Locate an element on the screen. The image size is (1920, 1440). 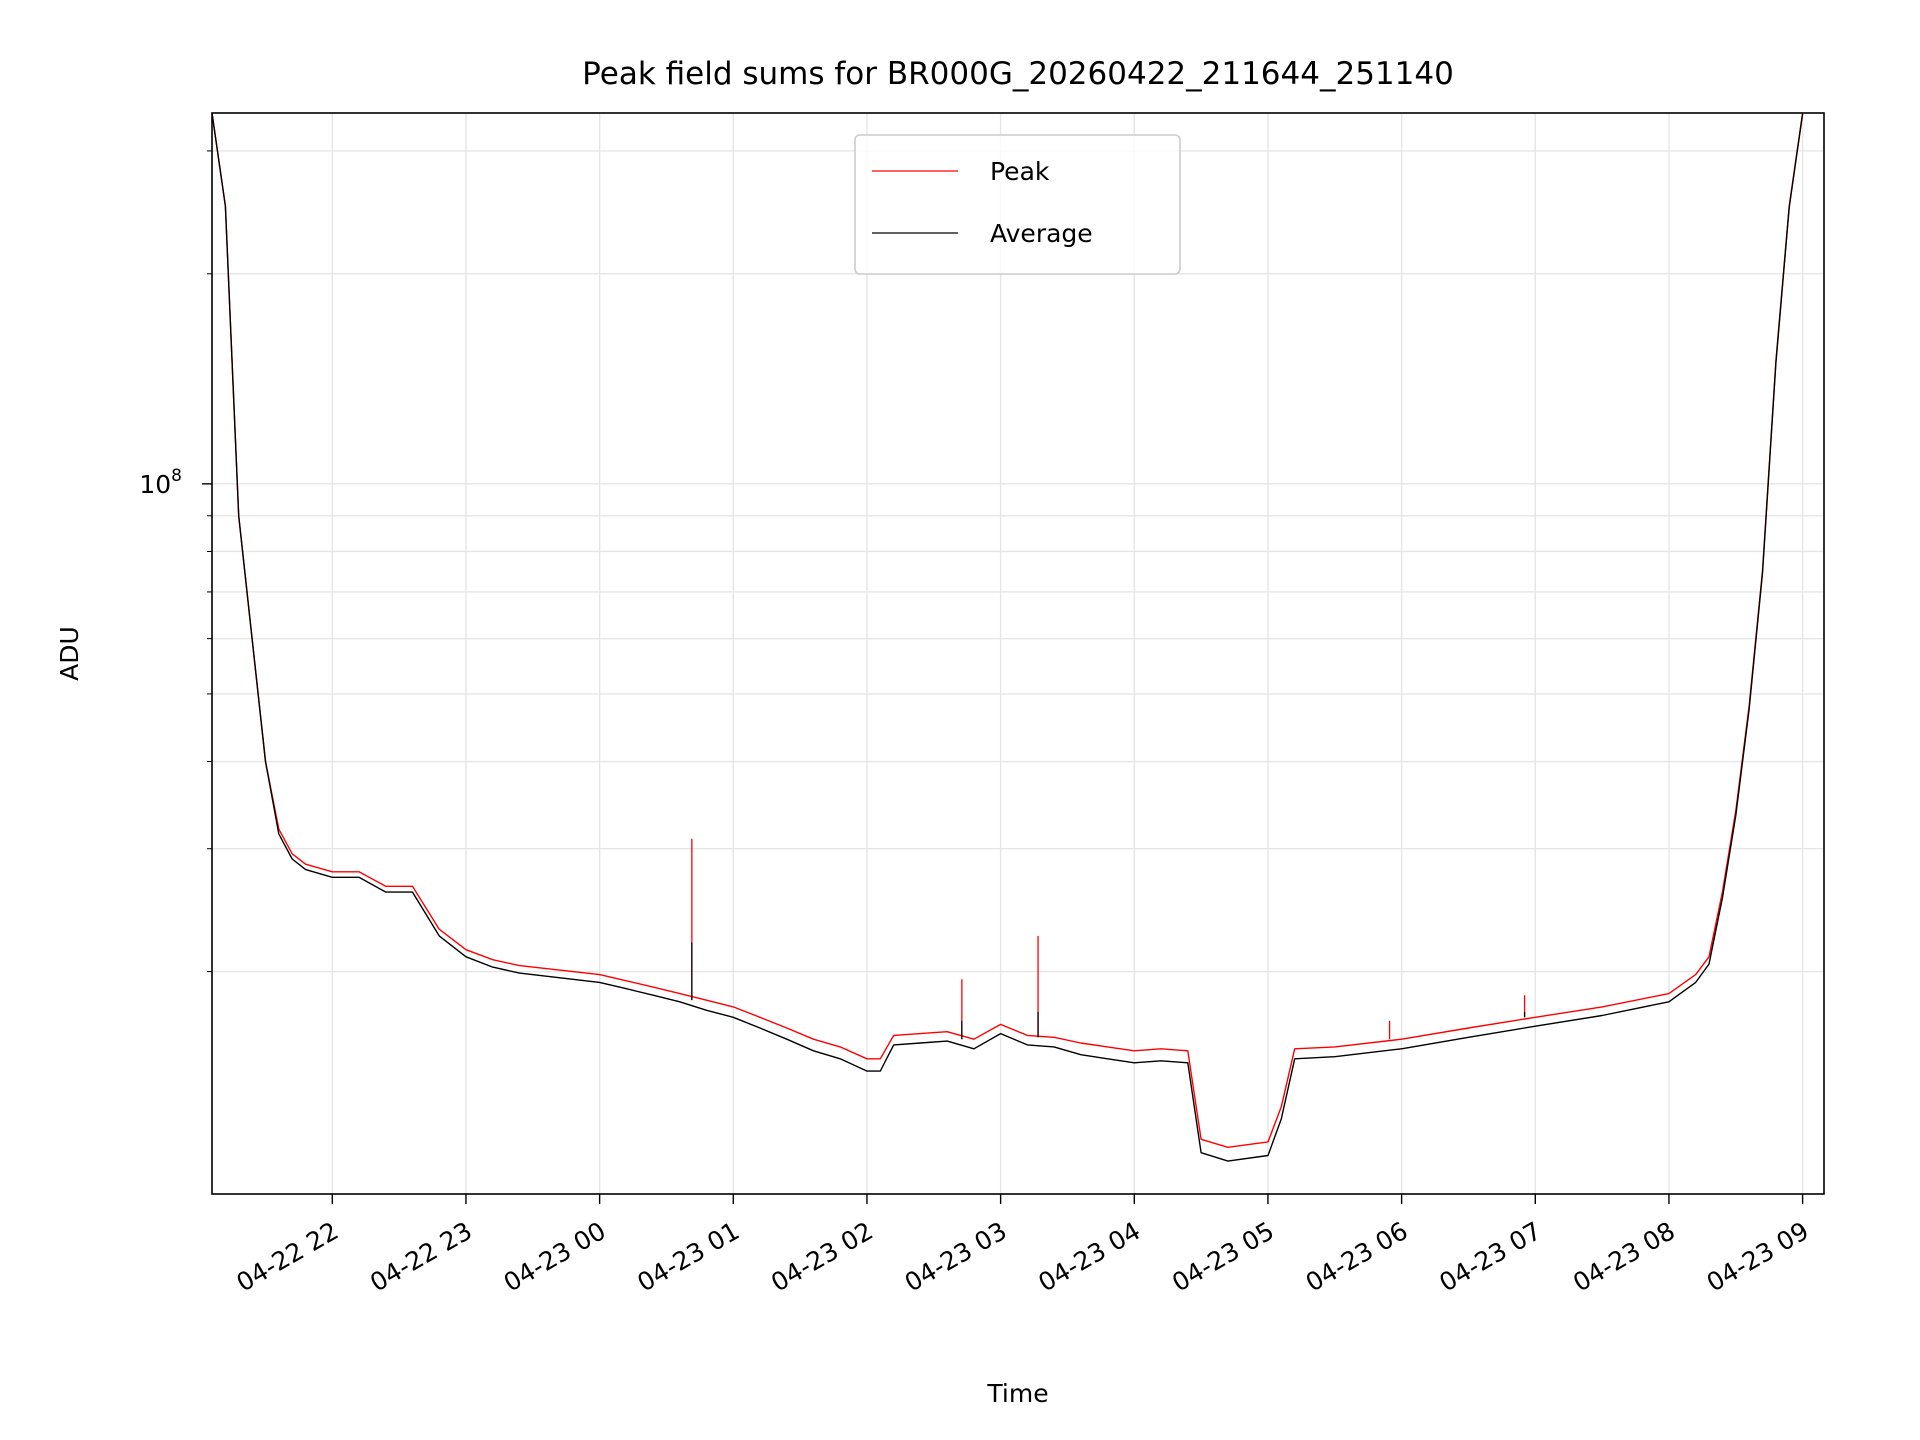
legend-label-peak: Peak is located at coordinates (1020, 171).